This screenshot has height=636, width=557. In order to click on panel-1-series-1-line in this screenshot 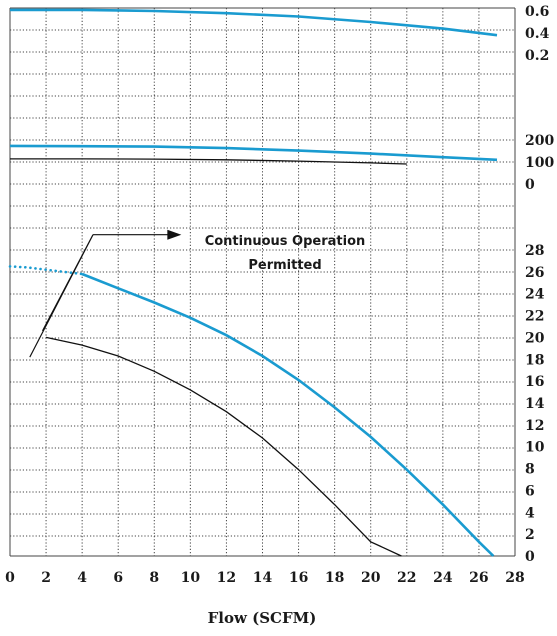, I will do `click(254, 22)`.